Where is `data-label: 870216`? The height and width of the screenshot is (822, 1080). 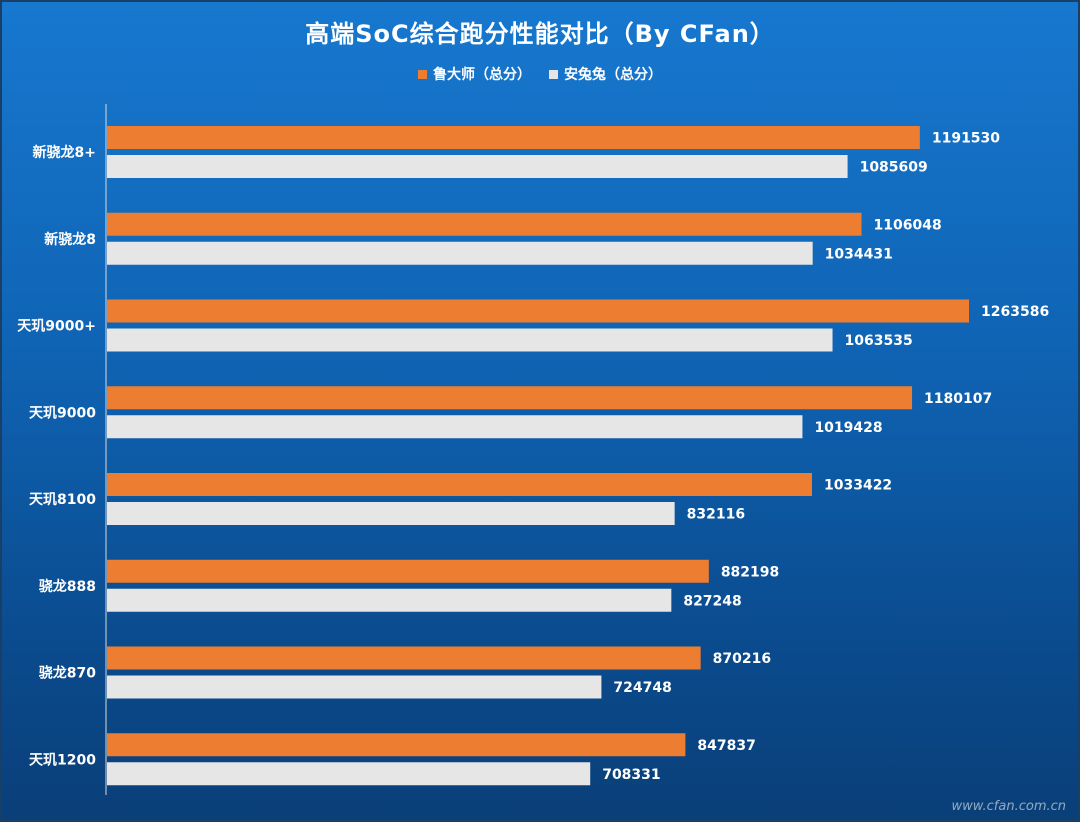
data-label: 870216 is located at coordinates (742, 659).